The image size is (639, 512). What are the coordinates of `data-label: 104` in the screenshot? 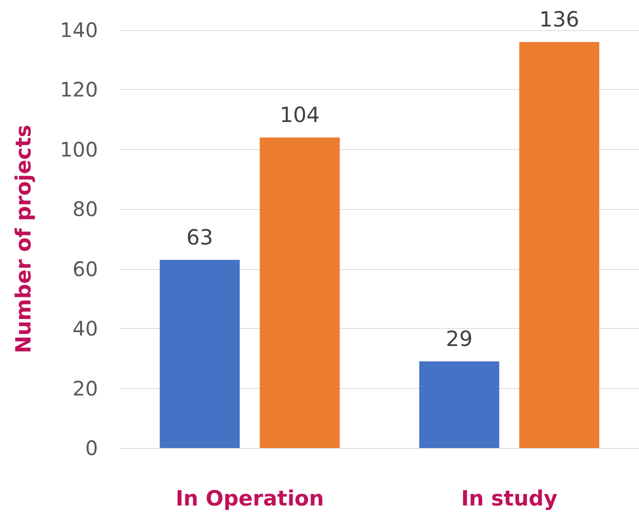 It's located at (300, 114).